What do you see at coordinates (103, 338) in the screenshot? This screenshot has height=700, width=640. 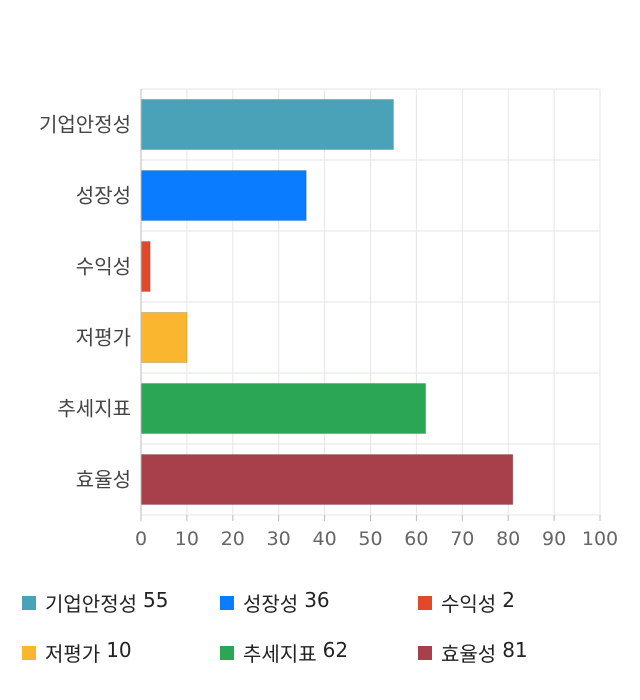 I see `category-label: 저평가` at bounding box center [103, 338].